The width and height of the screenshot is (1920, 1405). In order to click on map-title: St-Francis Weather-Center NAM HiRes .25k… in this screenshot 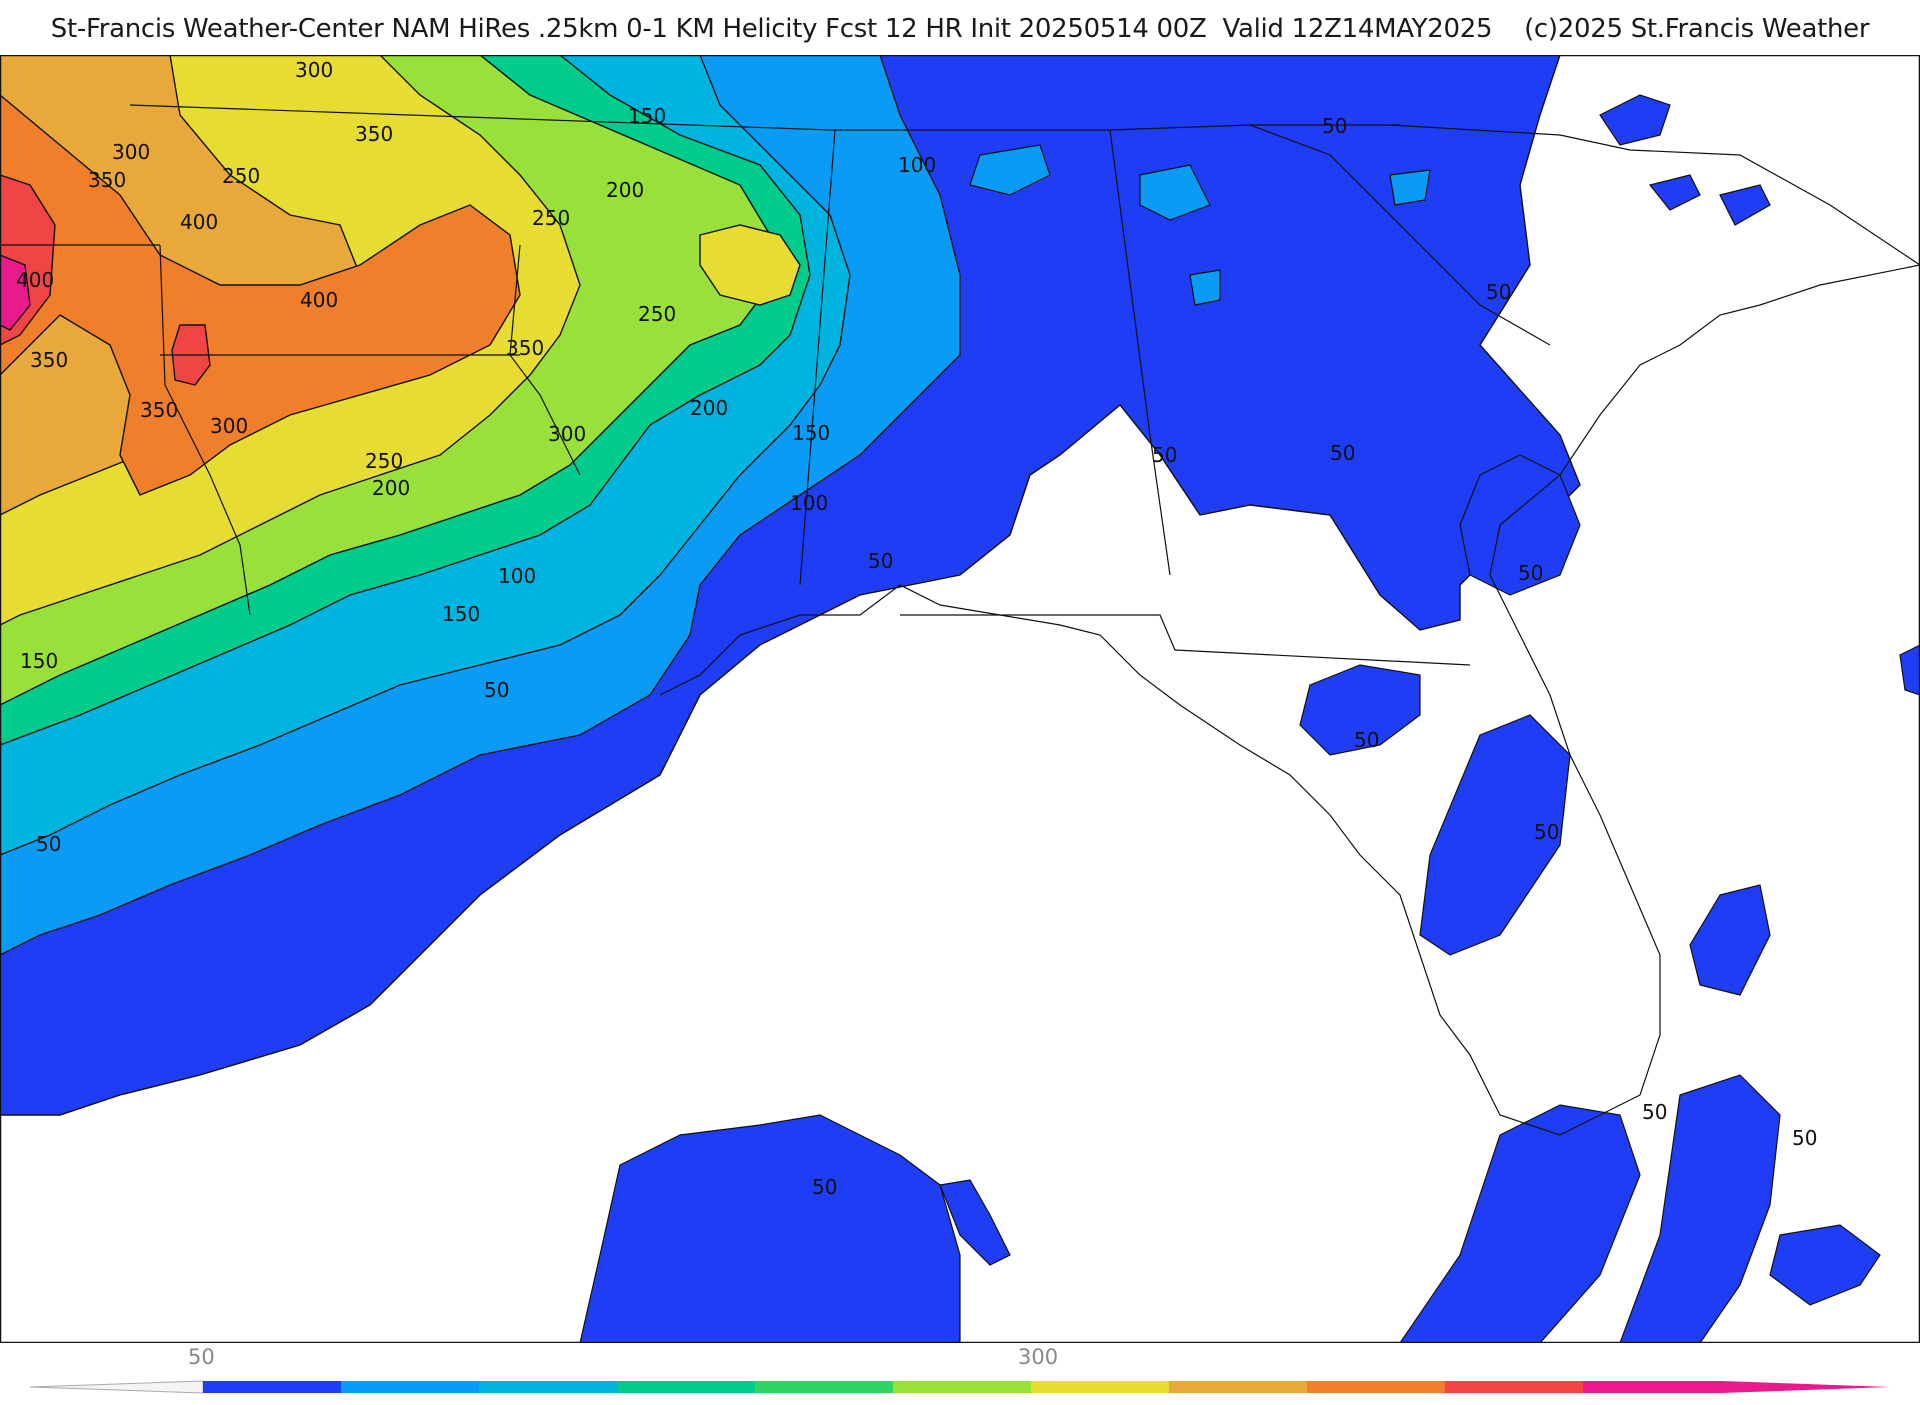, I will do `click(960, 29)`.